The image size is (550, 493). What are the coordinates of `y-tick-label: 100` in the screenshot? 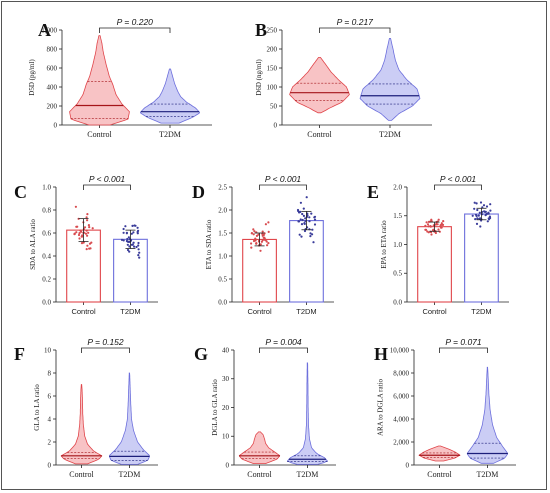 It's located at (272, 87).